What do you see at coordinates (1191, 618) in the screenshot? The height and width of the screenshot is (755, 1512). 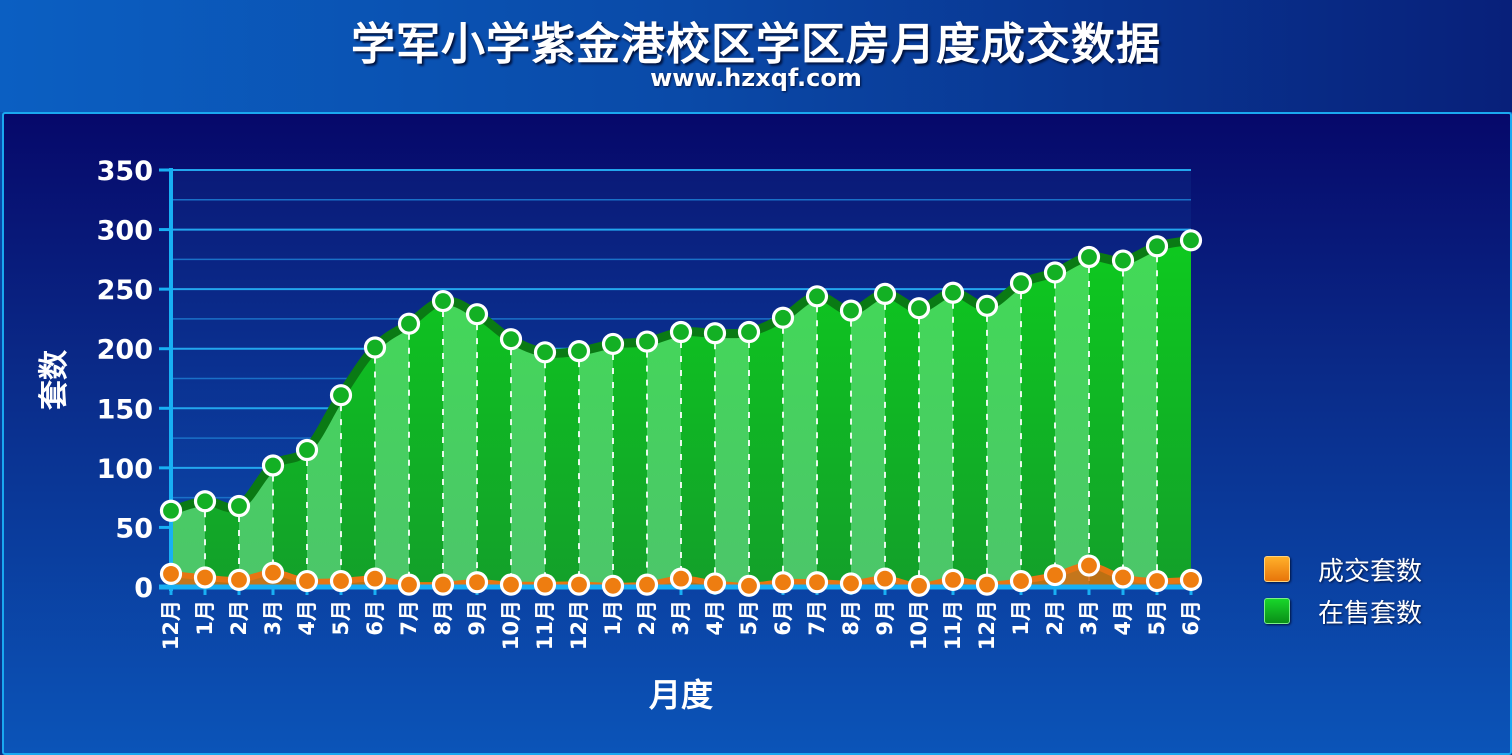 I see `x-tick-label: 6月` at bounding box center [1191, 618].